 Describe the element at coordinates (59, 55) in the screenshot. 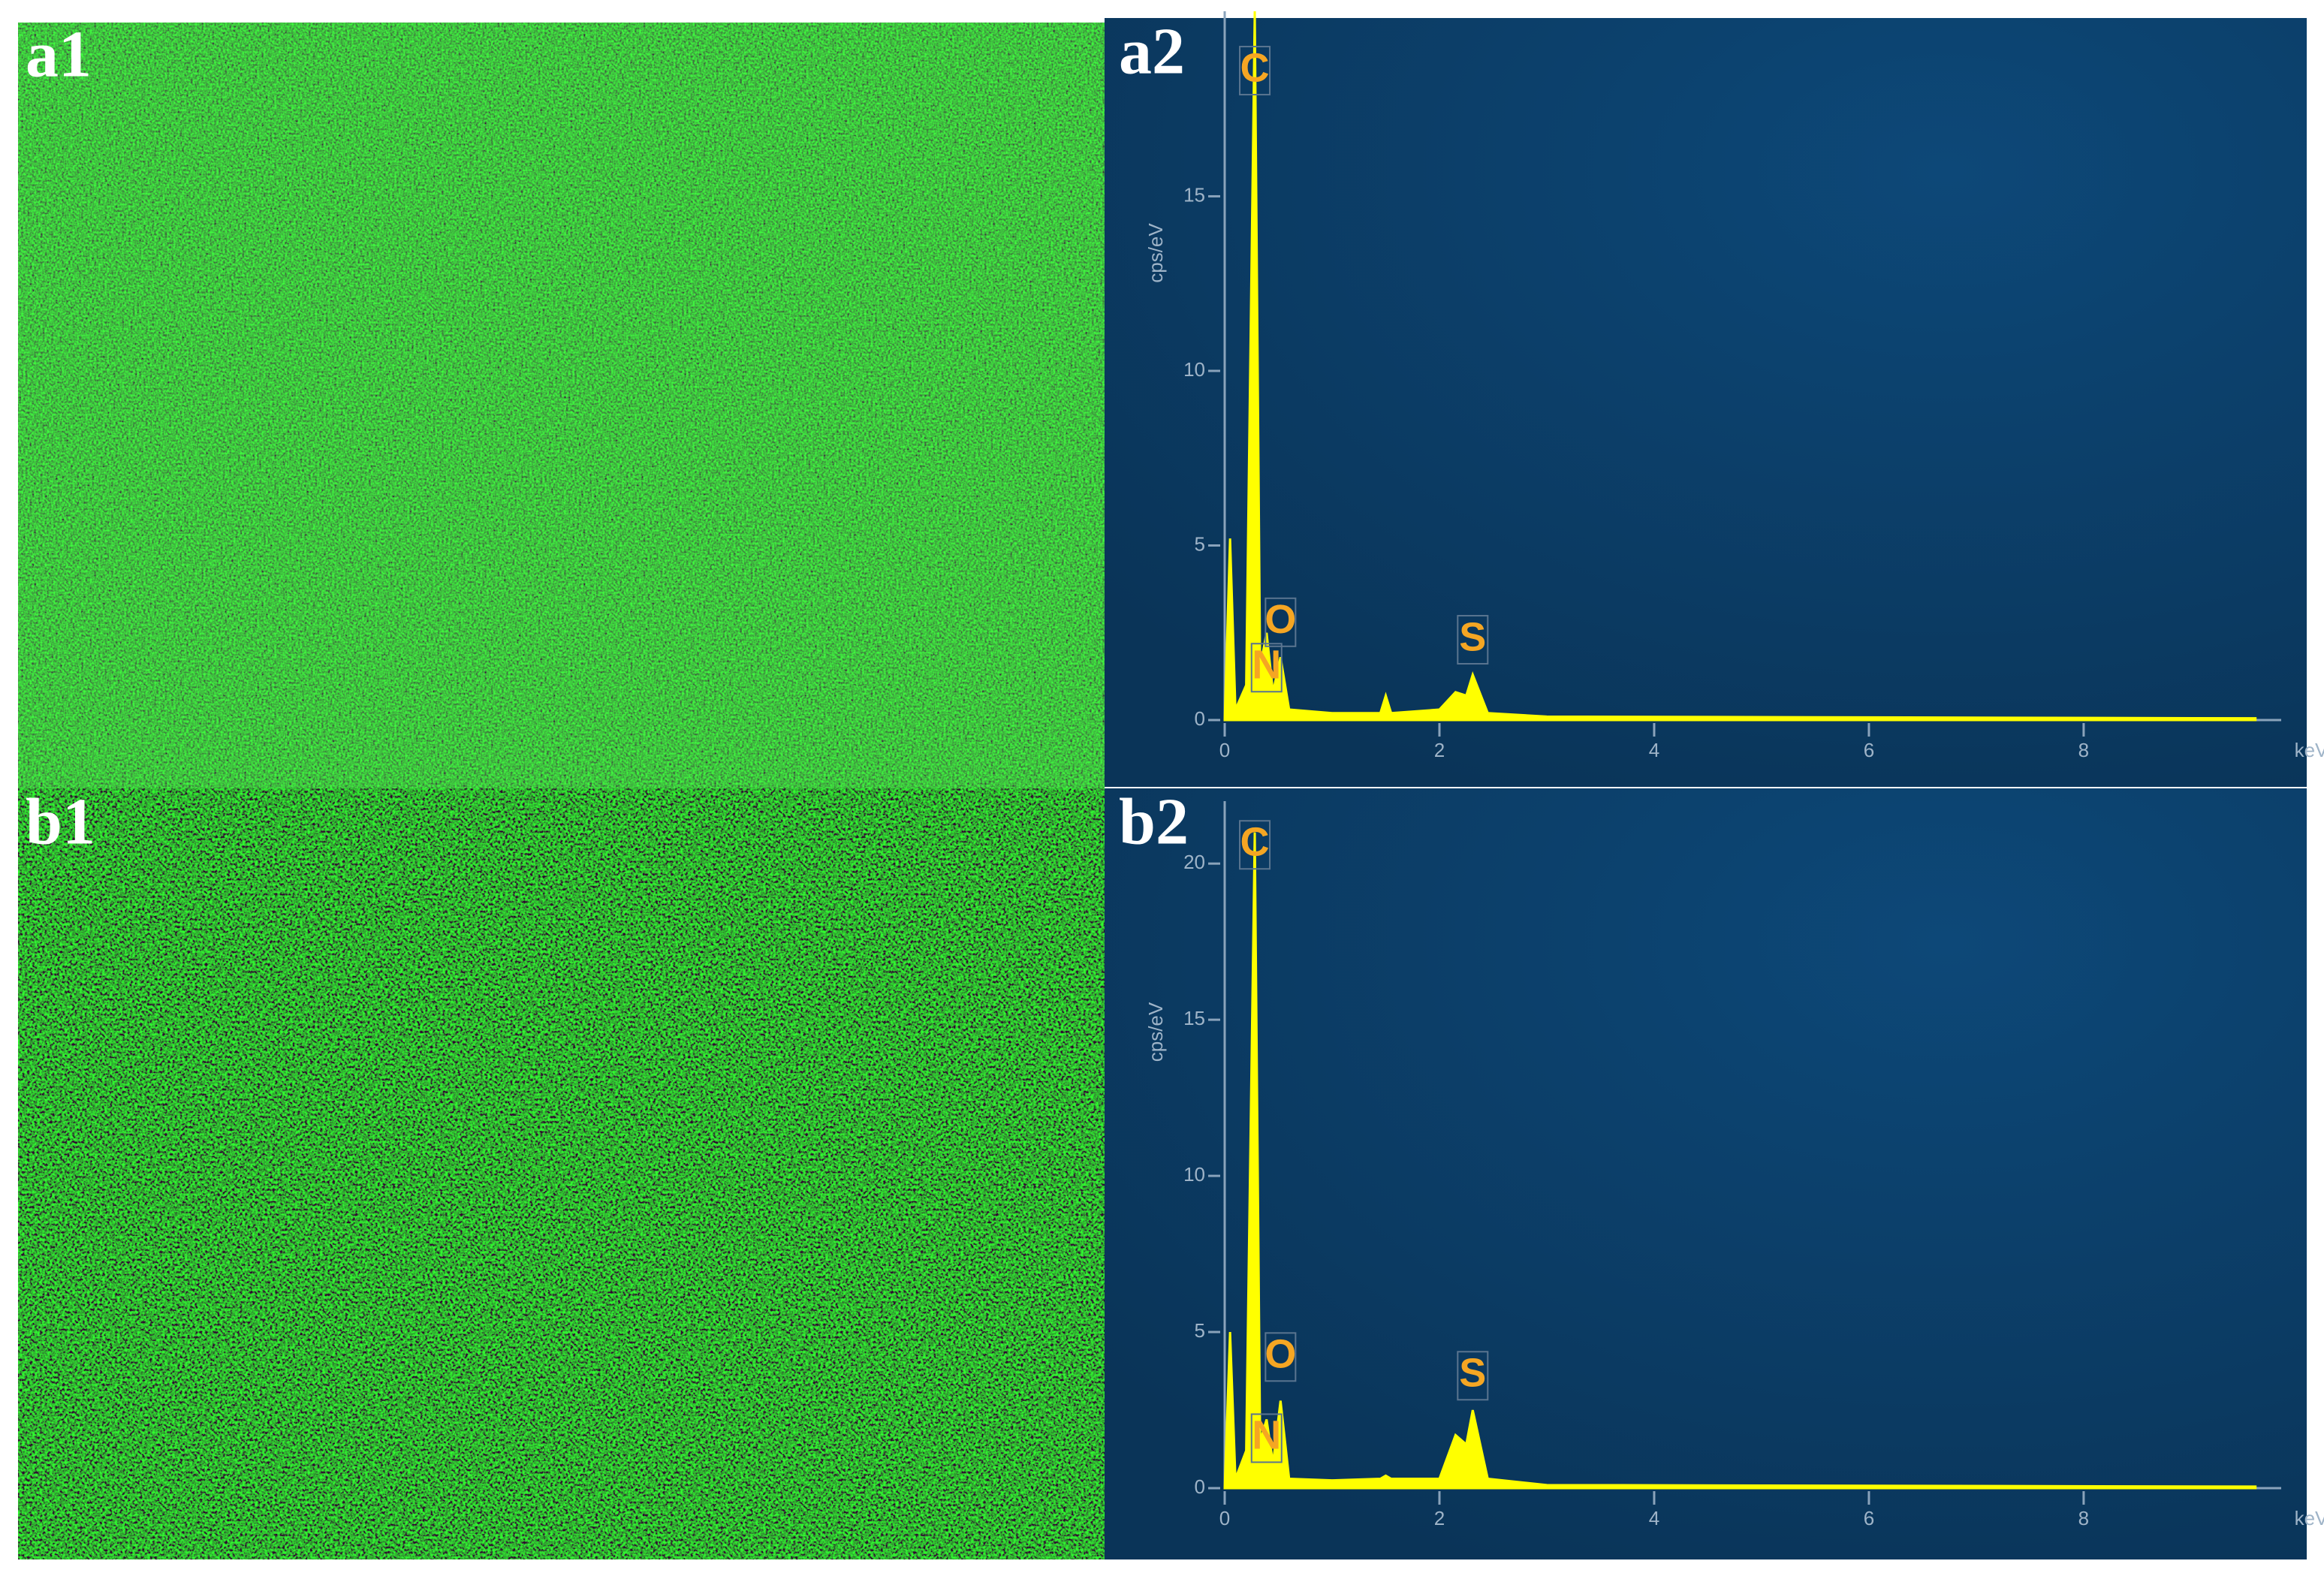

I see `panel-label: a1` at that location.